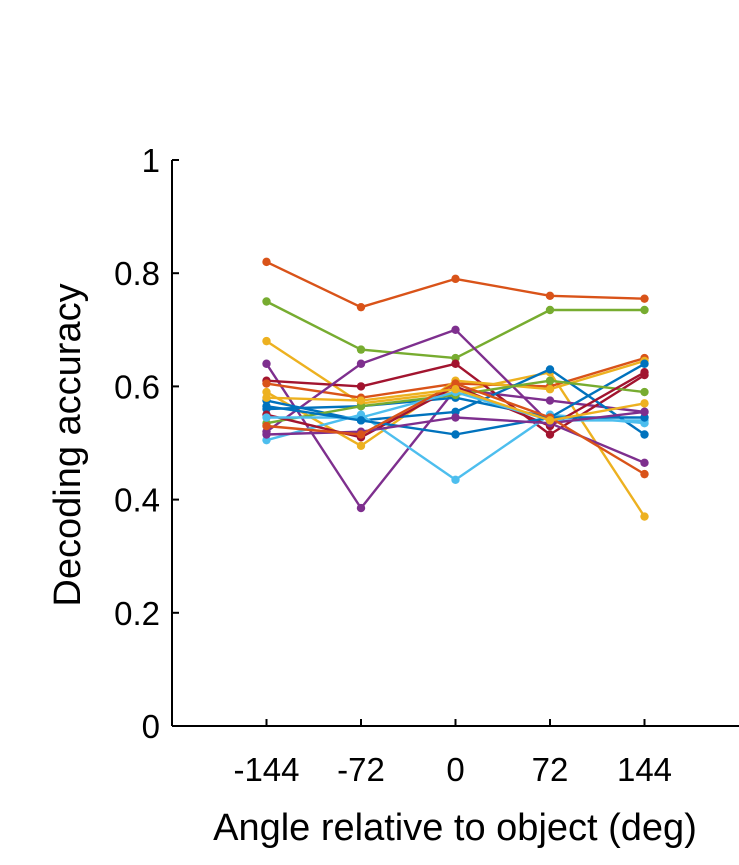 The height and width of the screenshot is (865, 739). I want to click on y-axis-title: Decoding accuracy, so click(68, 444).